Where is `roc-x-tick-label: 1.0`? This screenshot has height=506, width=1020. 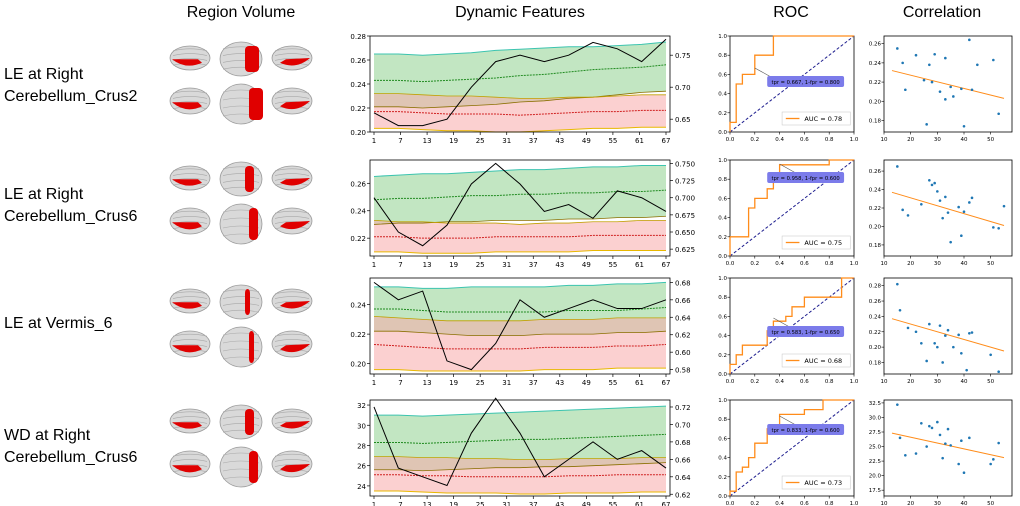 roc-x-tick-label: 1.0 is located at coordinates (854, 264).